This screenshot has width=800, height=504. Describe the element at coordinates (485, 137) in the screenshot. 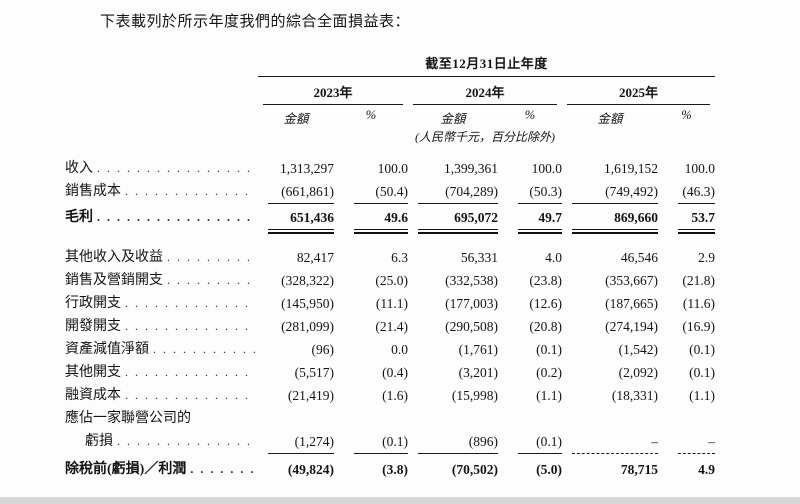

I see `units-note: (人民幣千元，百分比除外)` at that location.